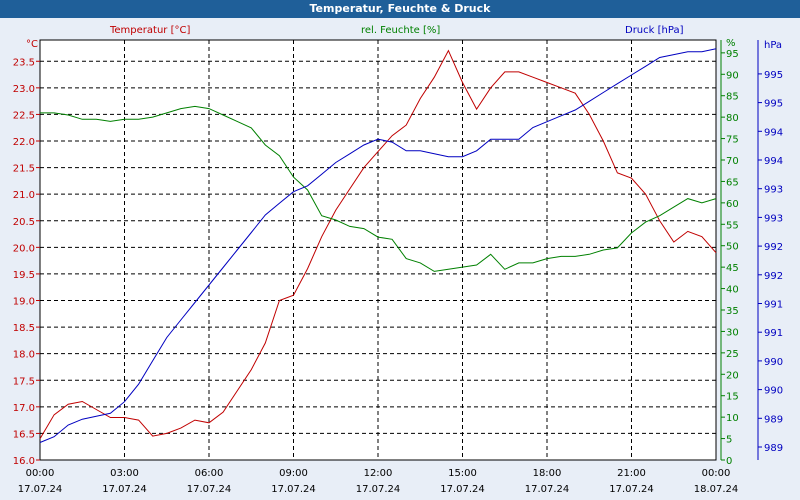 Image resolution: width=800 pixels, height=500 pixels. Describe the element at coordinates (732, 140) in the screenshot. I see `humidity-tick-label: 75` at that location.